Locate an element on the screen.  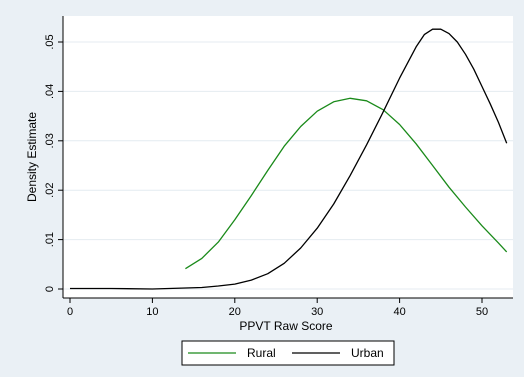
y-tick-label-0: 0 is located at coordinates (50, 289).